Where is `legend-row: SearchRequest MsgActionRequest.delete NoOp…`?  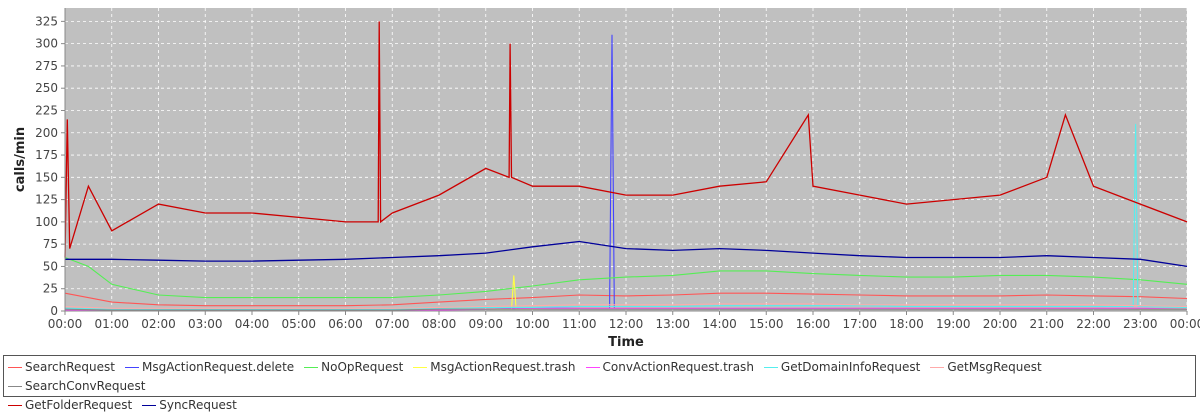
legend-row: SearchRequest MsgActionRequest.delete NoOp… is located at coordinates (599, 377).